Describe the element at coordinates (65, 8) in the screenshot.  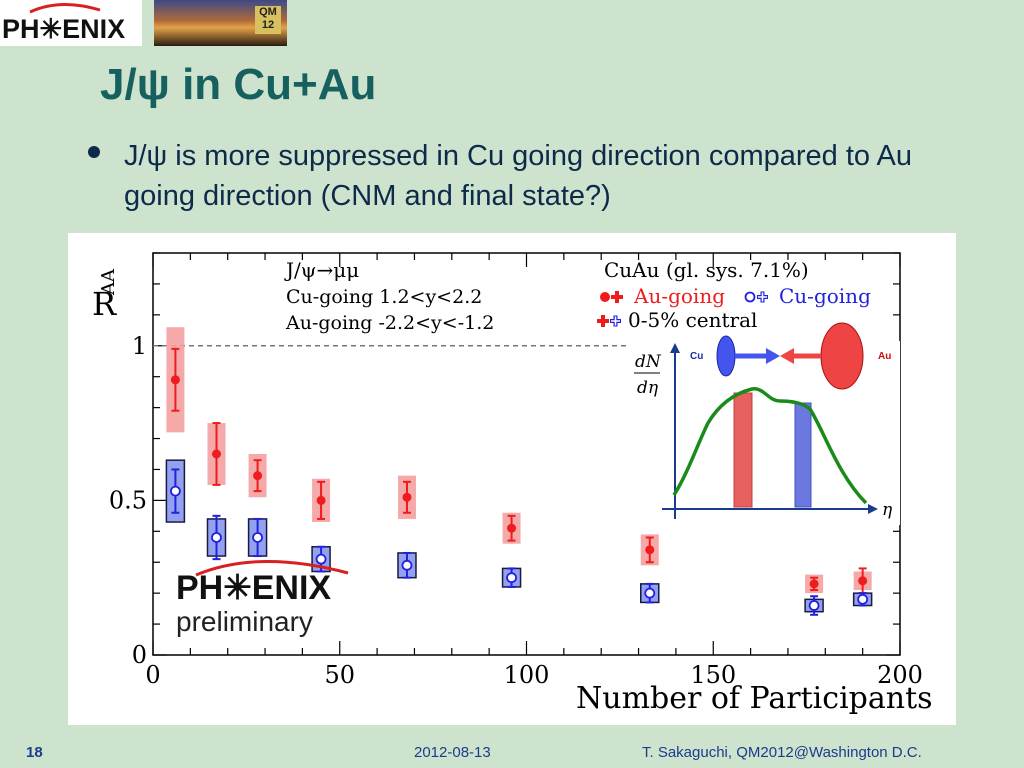
I see `logo-arc-icon` at that location.